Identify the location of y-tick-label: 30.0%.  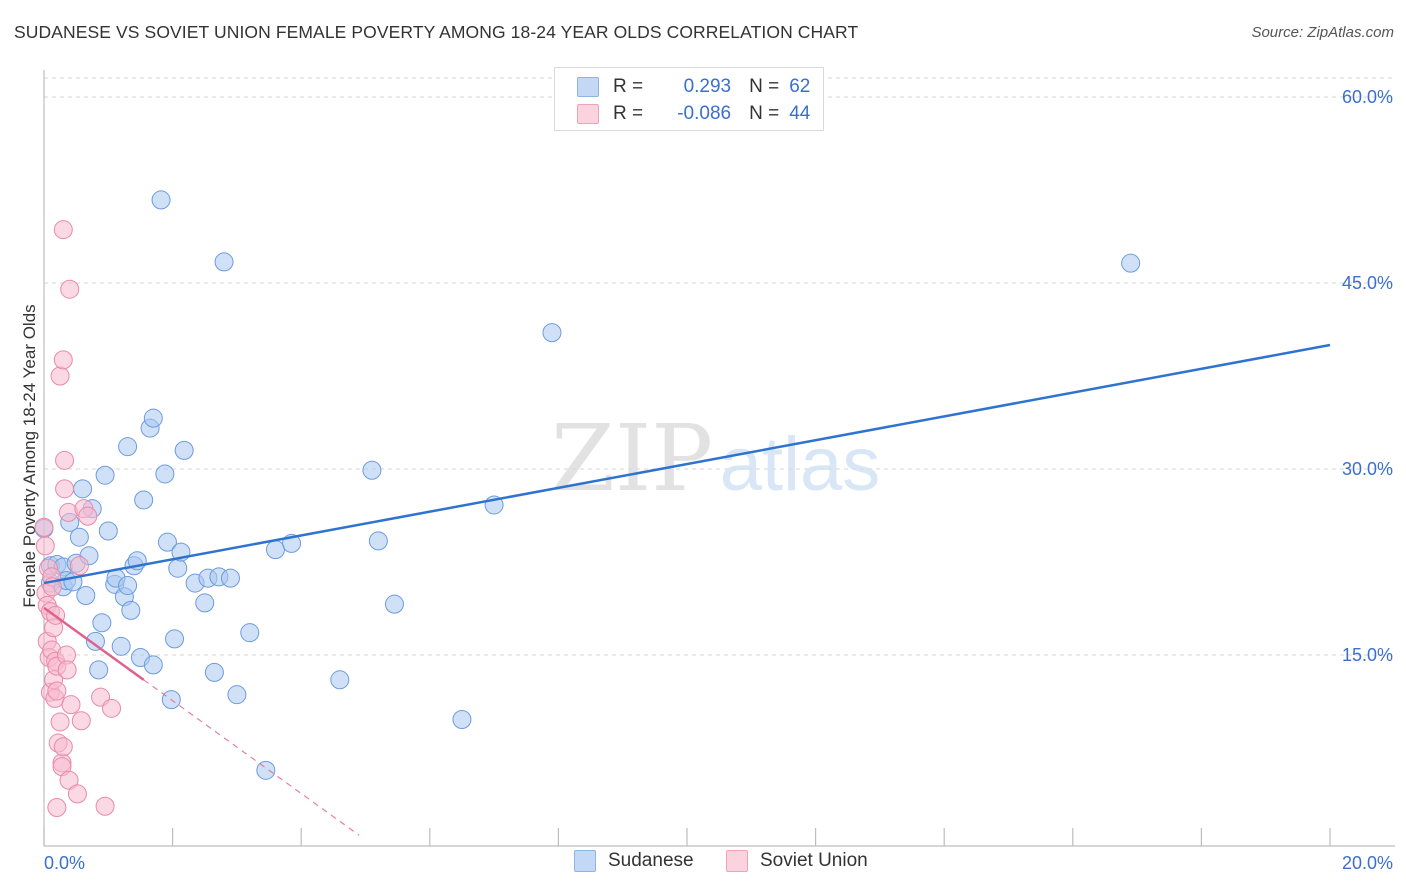
(1367, 469).